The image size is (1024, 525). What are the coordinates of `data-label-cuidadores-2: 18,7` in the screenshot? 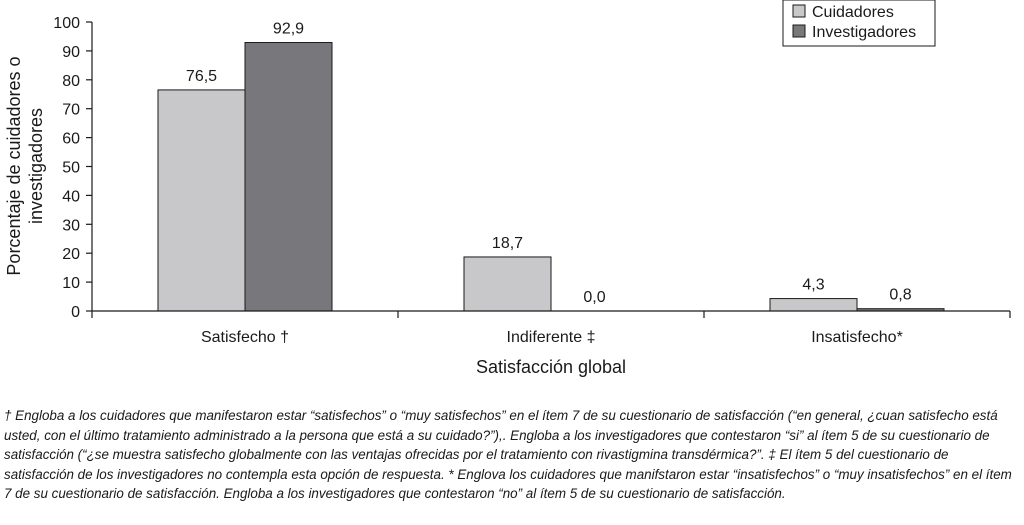 It's located at (507, 243).